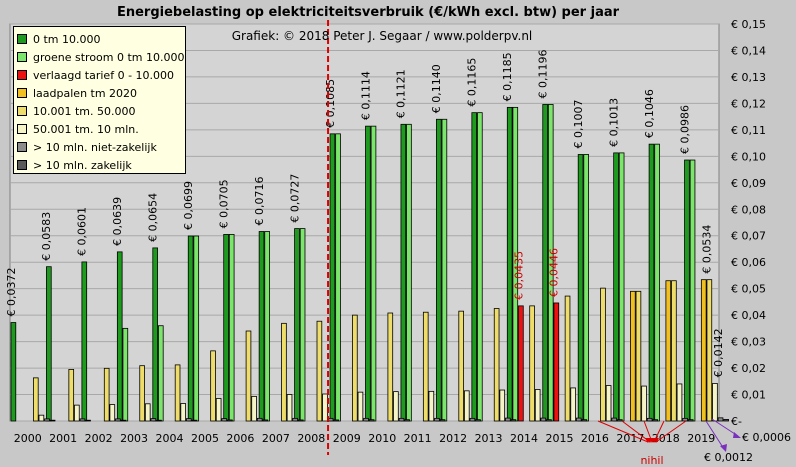 Image resolution: width=796 pixels, height=467 pixels. I want to click on x-tick-label: 2009, so click(347, 438).